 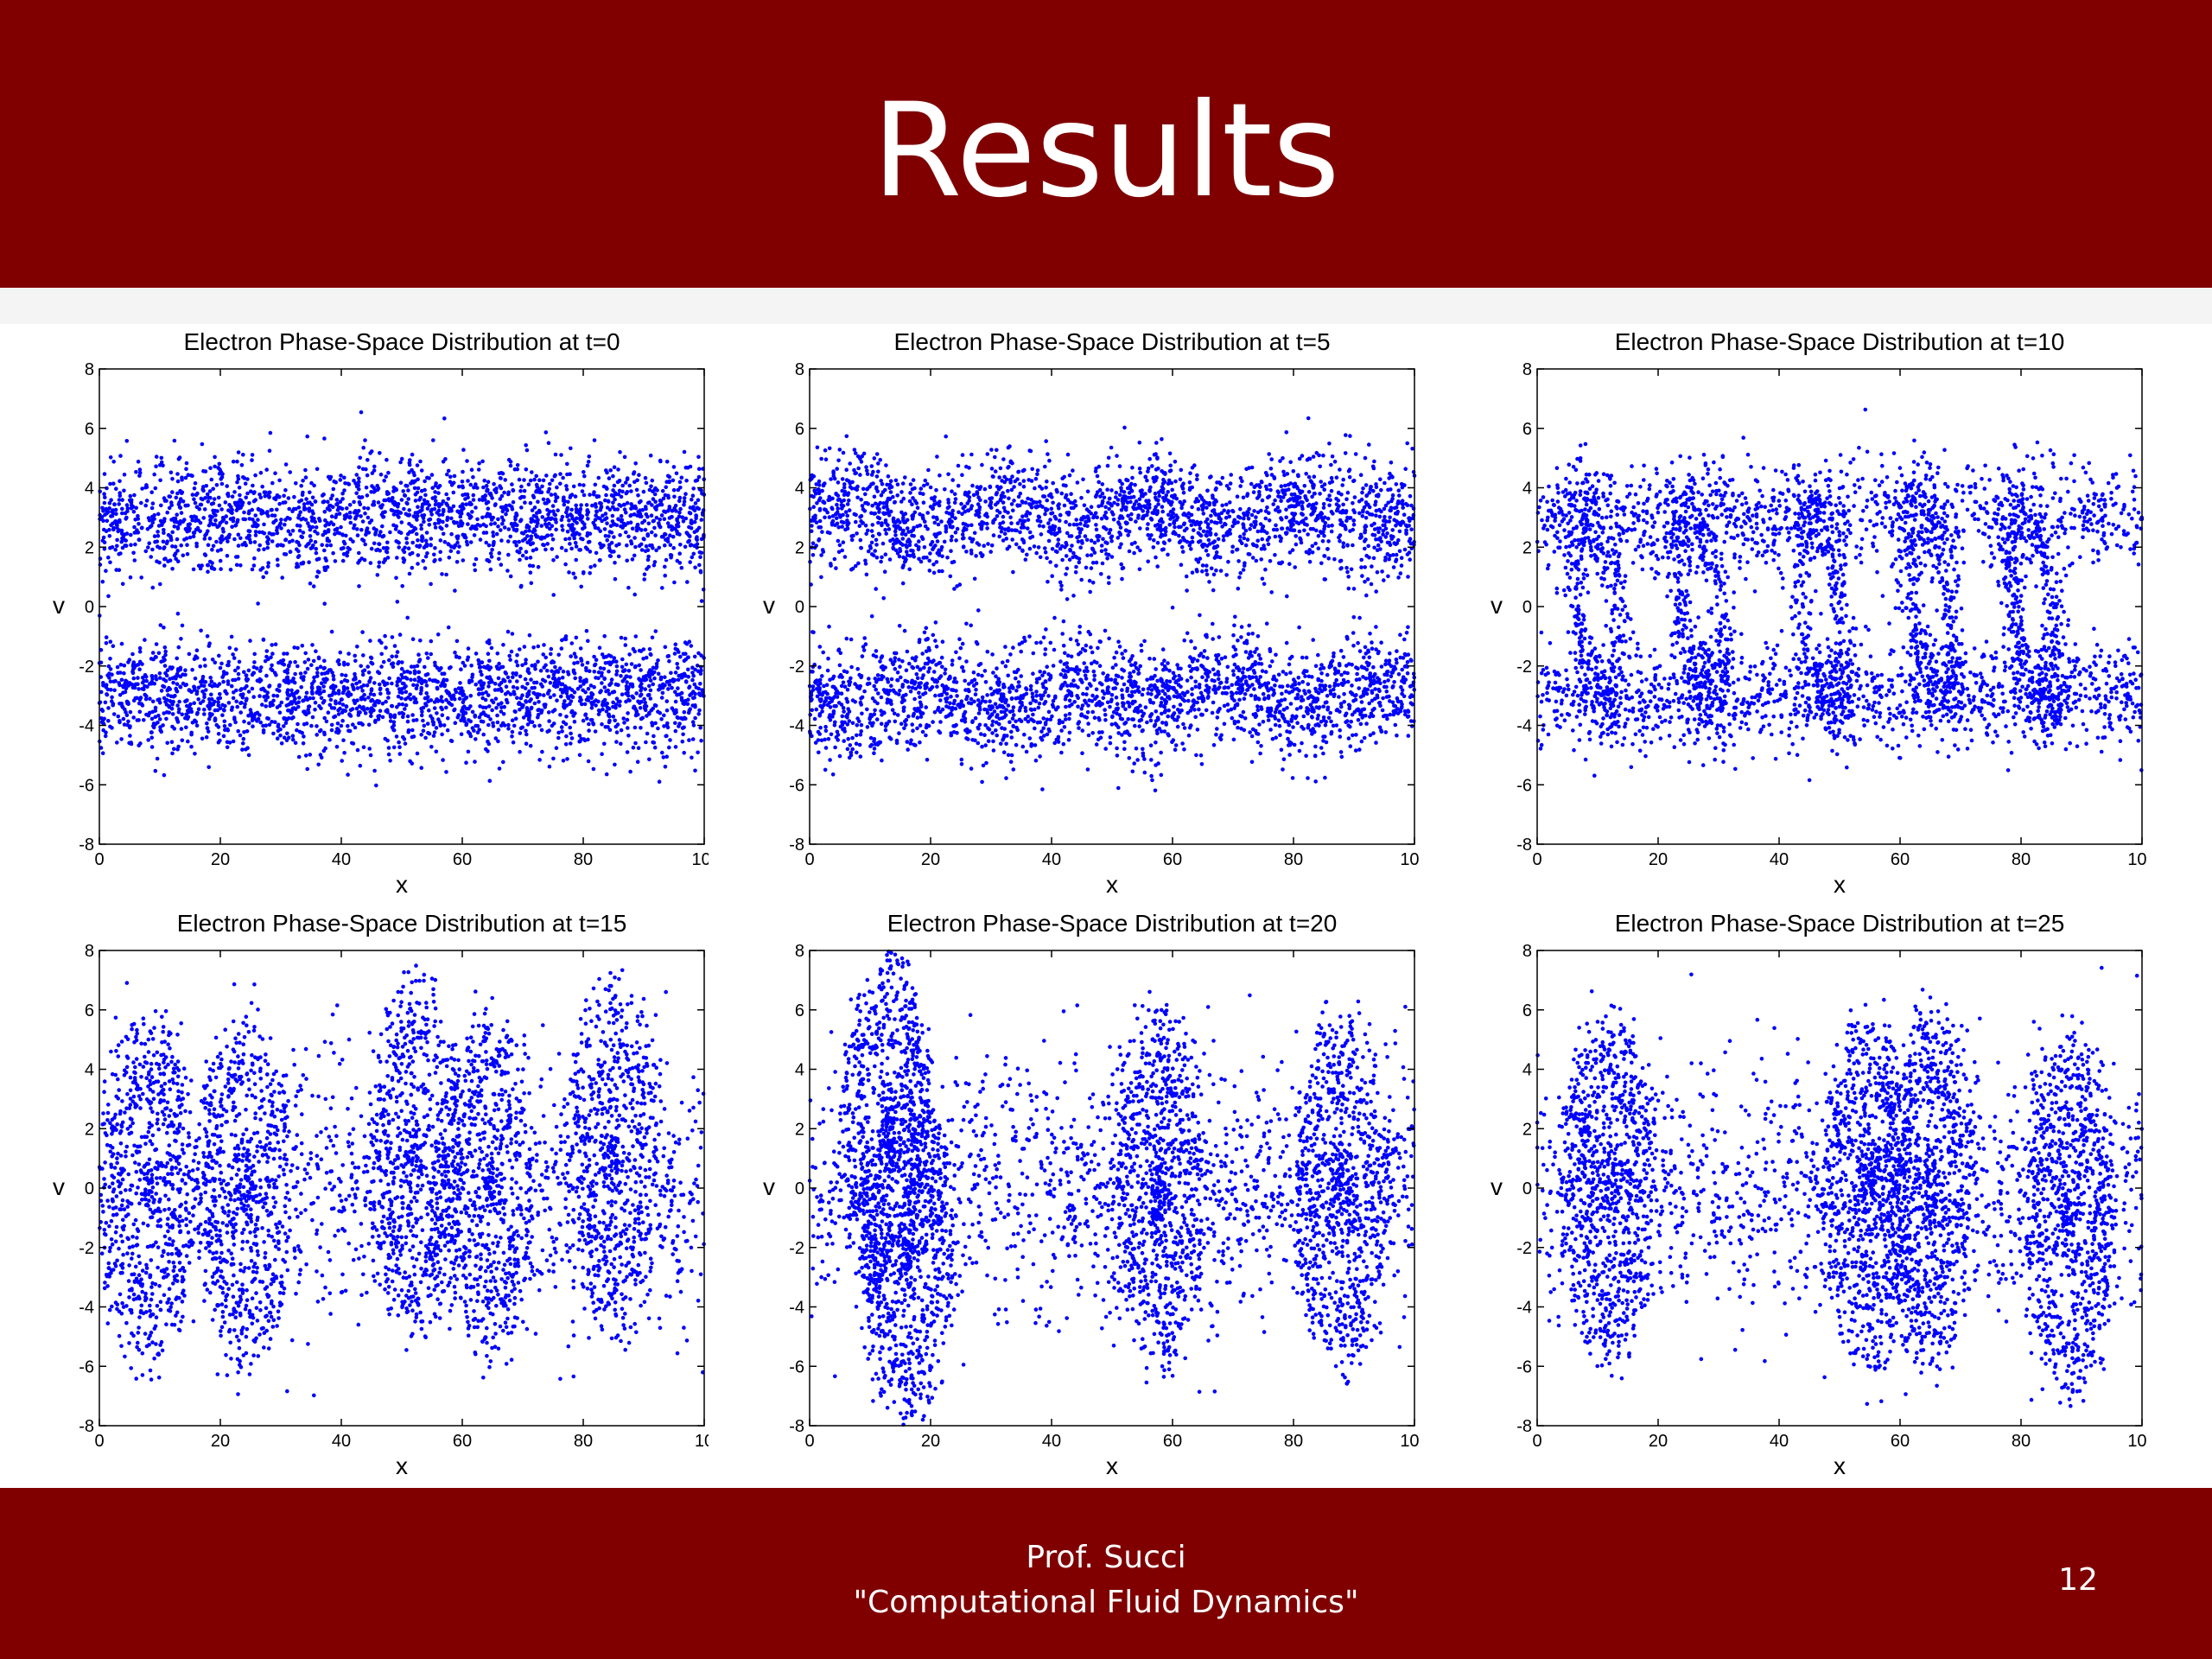 What do you see at coordinates (89, 489) in the screenshot?
I see `y-tick-label: 4` at bounding box center [89, 489].